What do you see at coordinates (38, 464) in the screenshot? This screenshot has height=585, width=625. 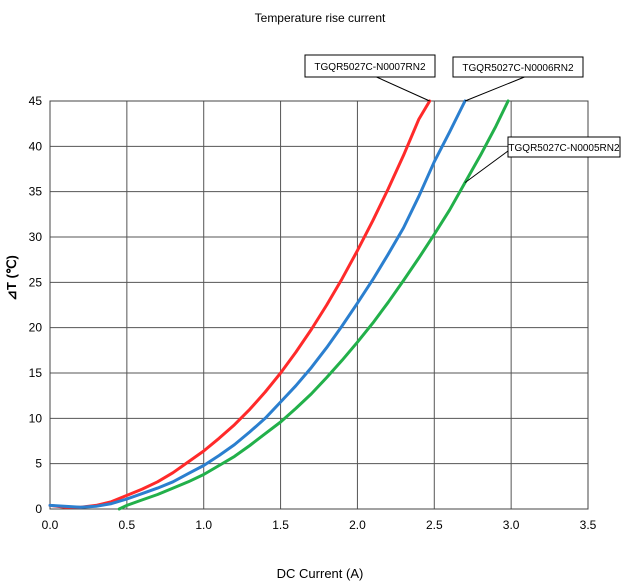 I see `y-tick-label: 5` at bounding box center [38, 464].